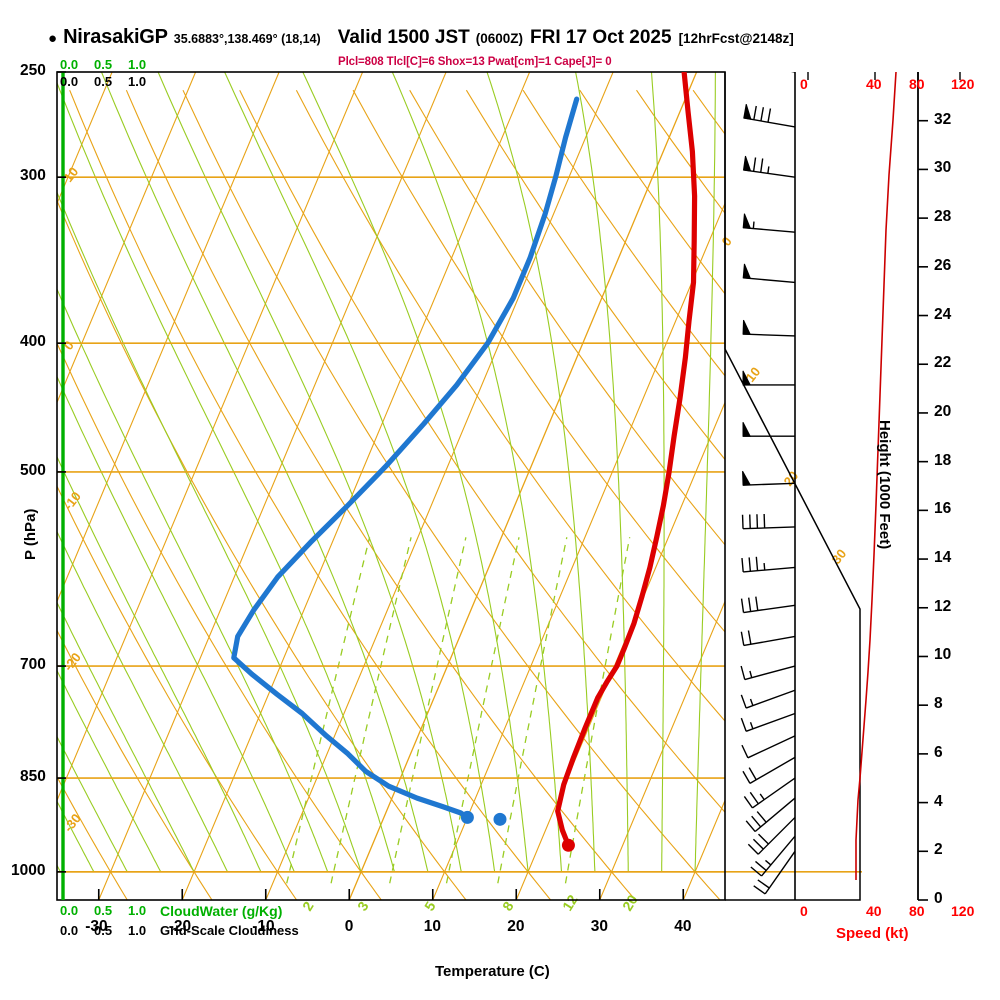  Describe the element at coordinates (137, 64) in the screenshot. I see `cloudwater-label-top: 1.0` at that location.